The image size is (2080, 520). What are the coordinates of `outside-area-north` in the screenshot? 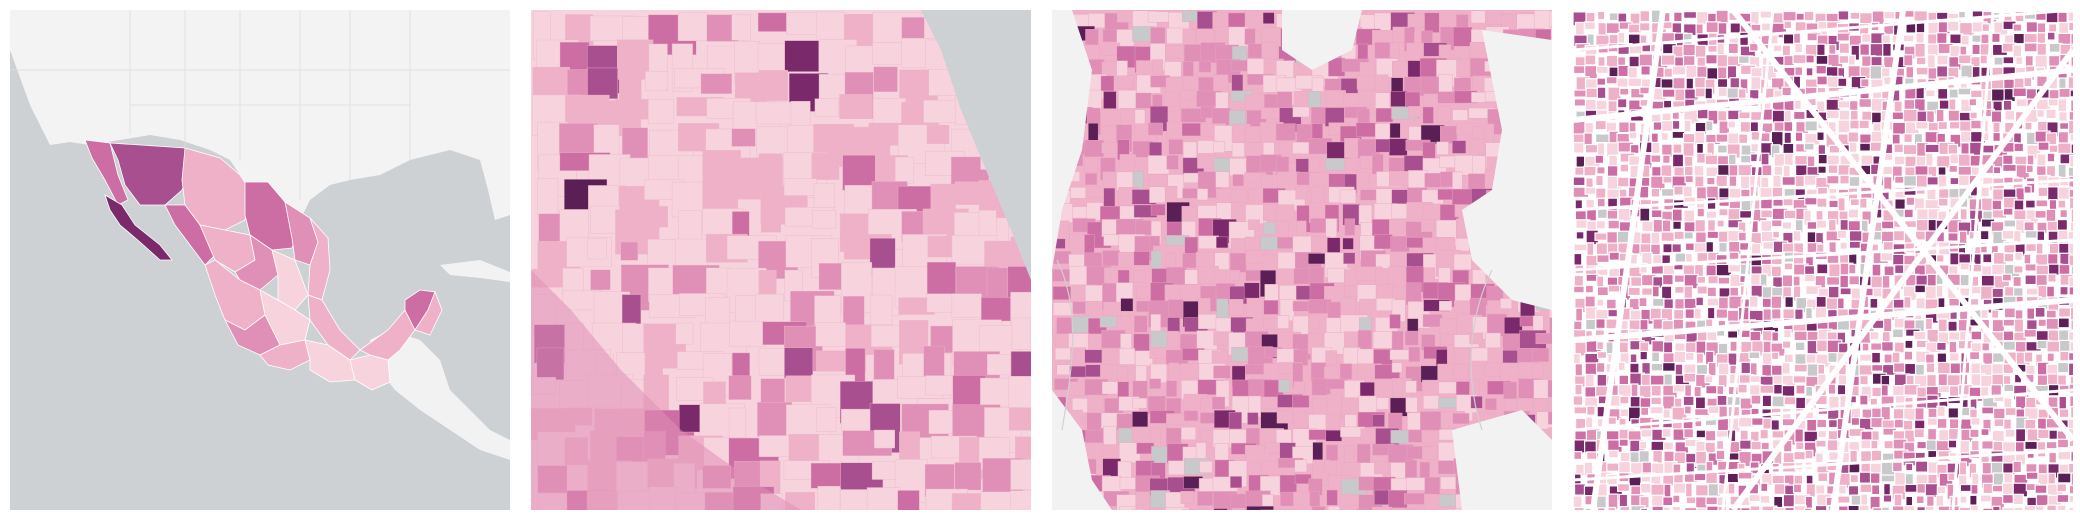 It's located at (1322, 40).